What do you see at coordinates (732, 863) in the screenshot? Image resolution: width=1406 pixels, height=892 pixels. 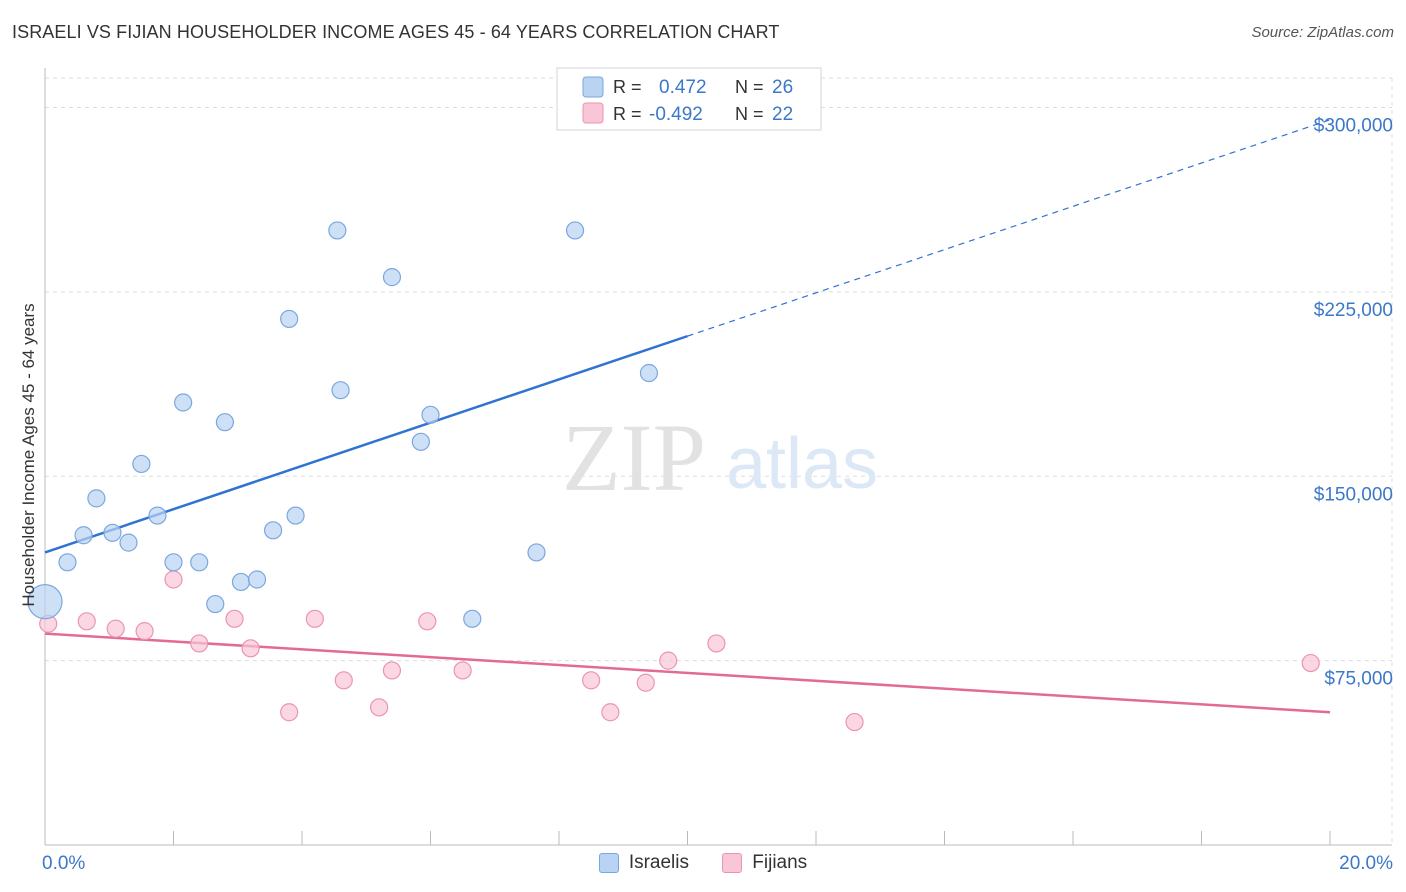 I see `legend-bottom-swatch-fijians` at bounding box center [732, 863].